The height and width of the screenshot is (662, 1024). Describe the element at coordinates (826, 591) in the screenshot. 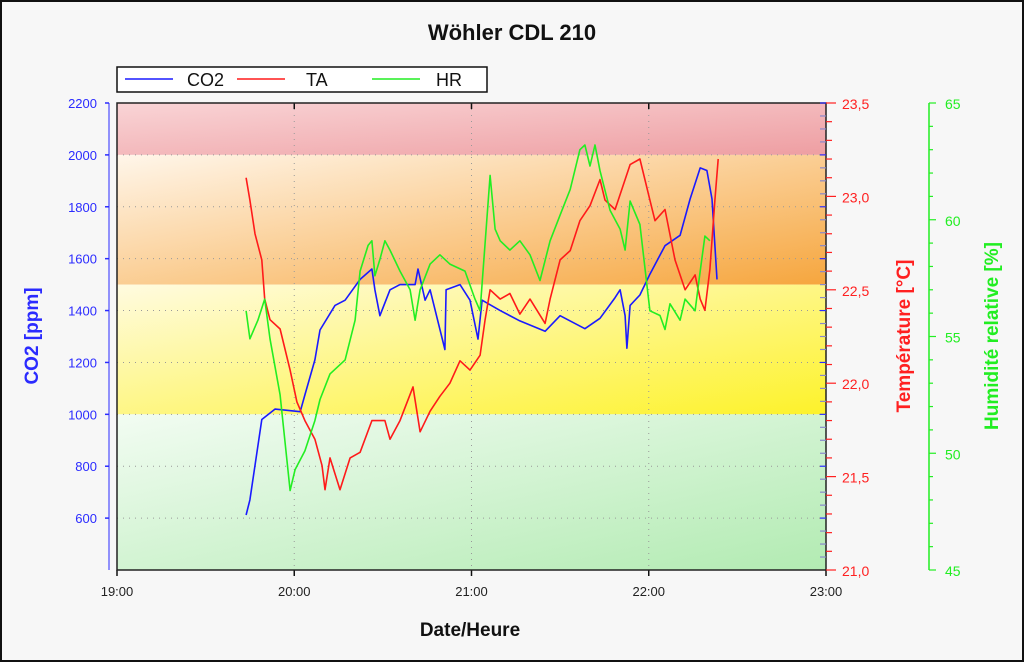

I see `x-tick-label: 23:00` at that location.